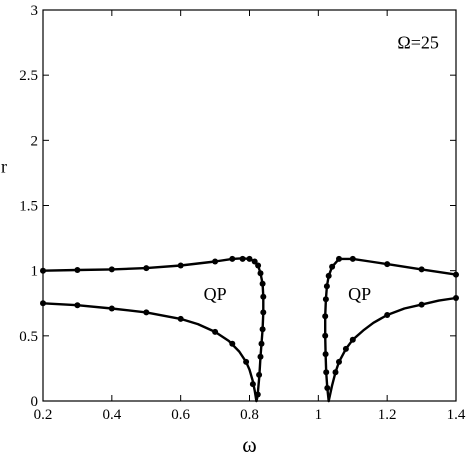  Describe the element at coordinates (387, 415) in the screenshot. I see `x-tick-label: 1.2` at that location.